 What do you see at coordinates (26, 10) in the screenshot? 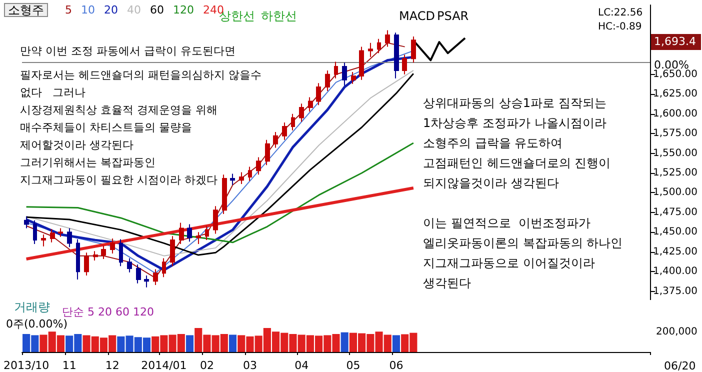
I see `chart-title: 소형주` at bounding box center [26, 10].